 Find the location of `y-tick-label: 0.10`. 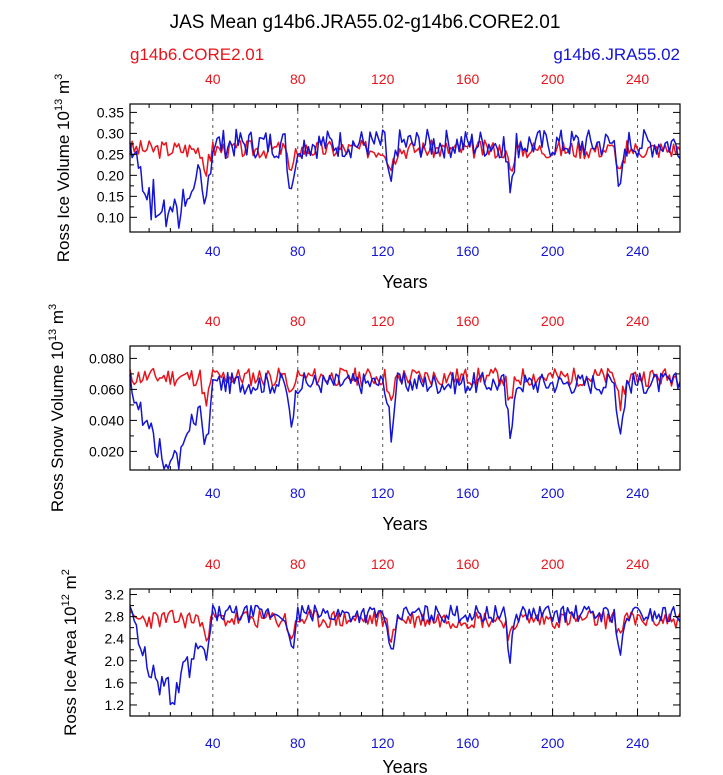

y-tick-label: 0.10 is located at coordinates (110, 217).